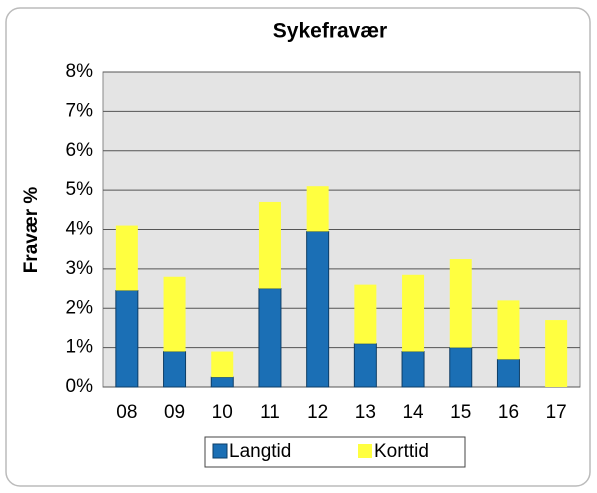  Describe the element at coordinates (80, 189) in the screenshot. I see `y-tick-label: 5%` at that location.